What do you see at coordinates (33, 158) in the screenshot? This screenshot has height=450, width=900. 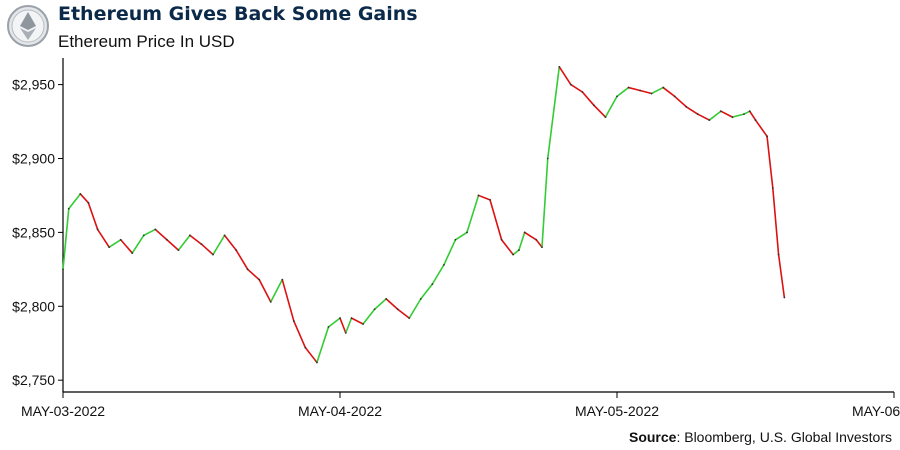 I see `y-tick-label: $2,900` at bounding box center [33, 158].